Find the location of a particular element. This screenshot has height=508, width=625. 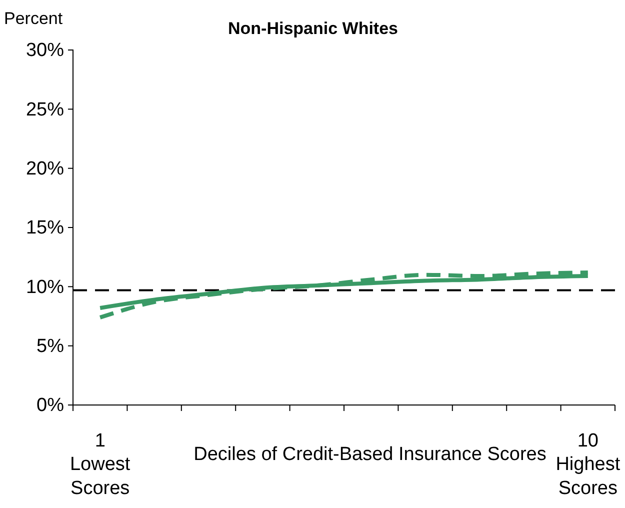

y-tick-label: 15% is located at coordinates (45, 228).